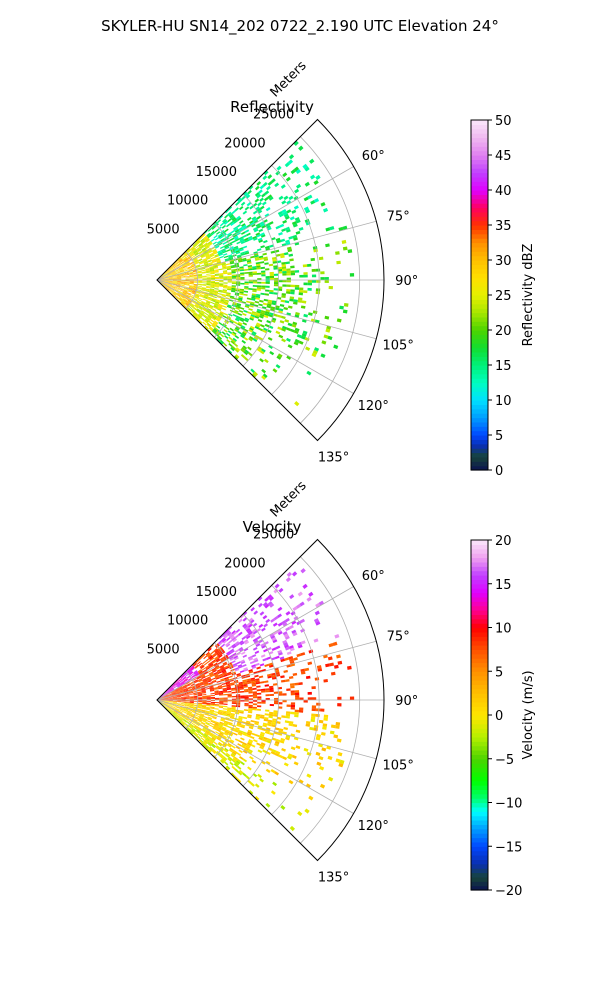 The height and width of the screenshot is (1004, 600). Describe the element at coordinates (163, 229) in the screenshot. I see `range-tick-label: 5000` at that location.